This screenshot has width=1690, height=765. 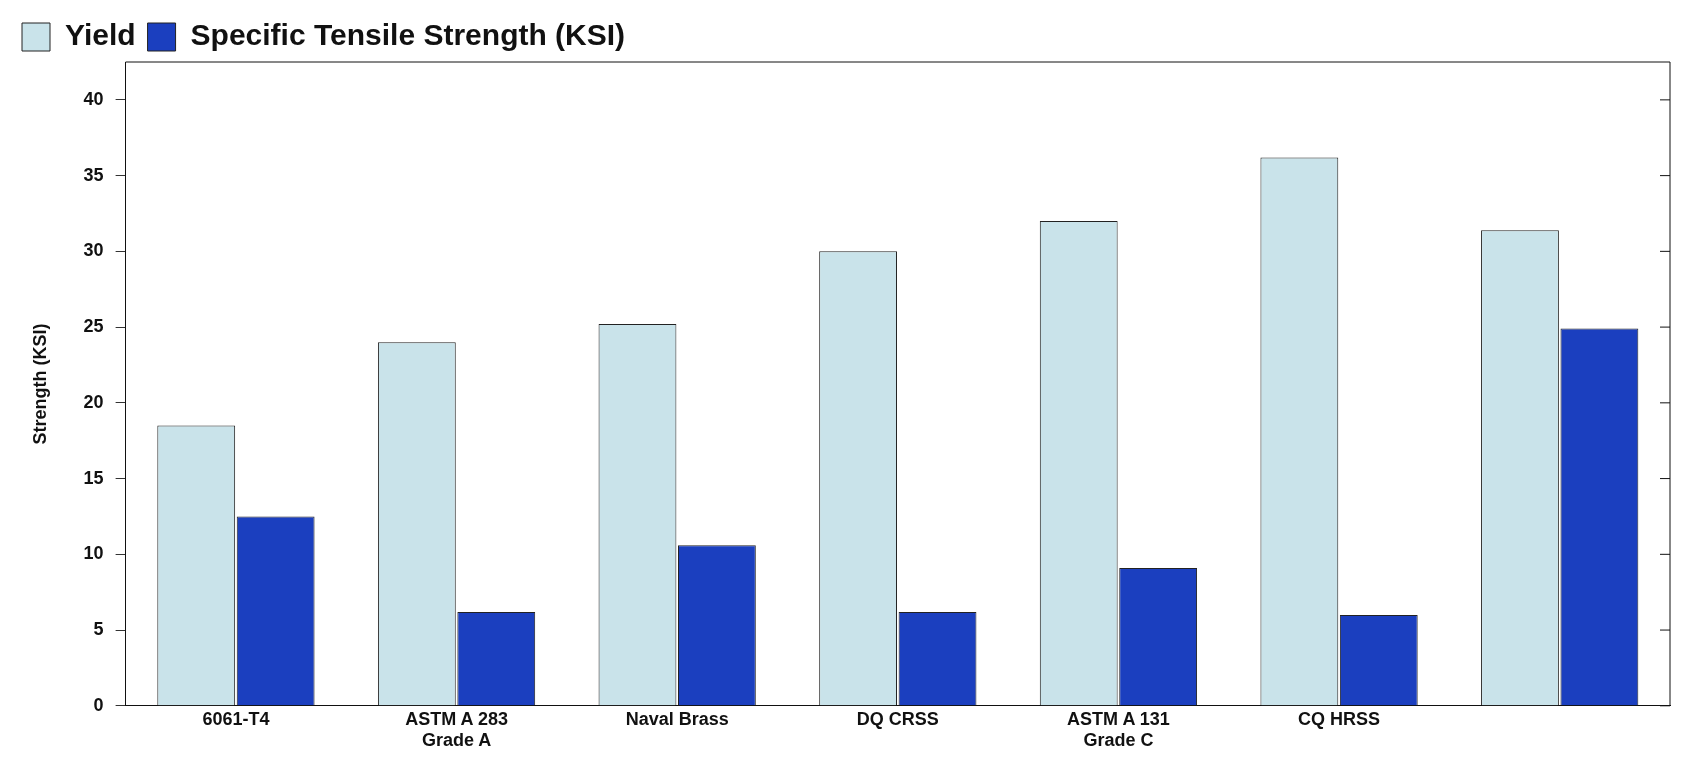 What do you see at coordinates (98, 704) in the screenshot?
I see `y-tick-label: 0` at bounding box center [98, 704].